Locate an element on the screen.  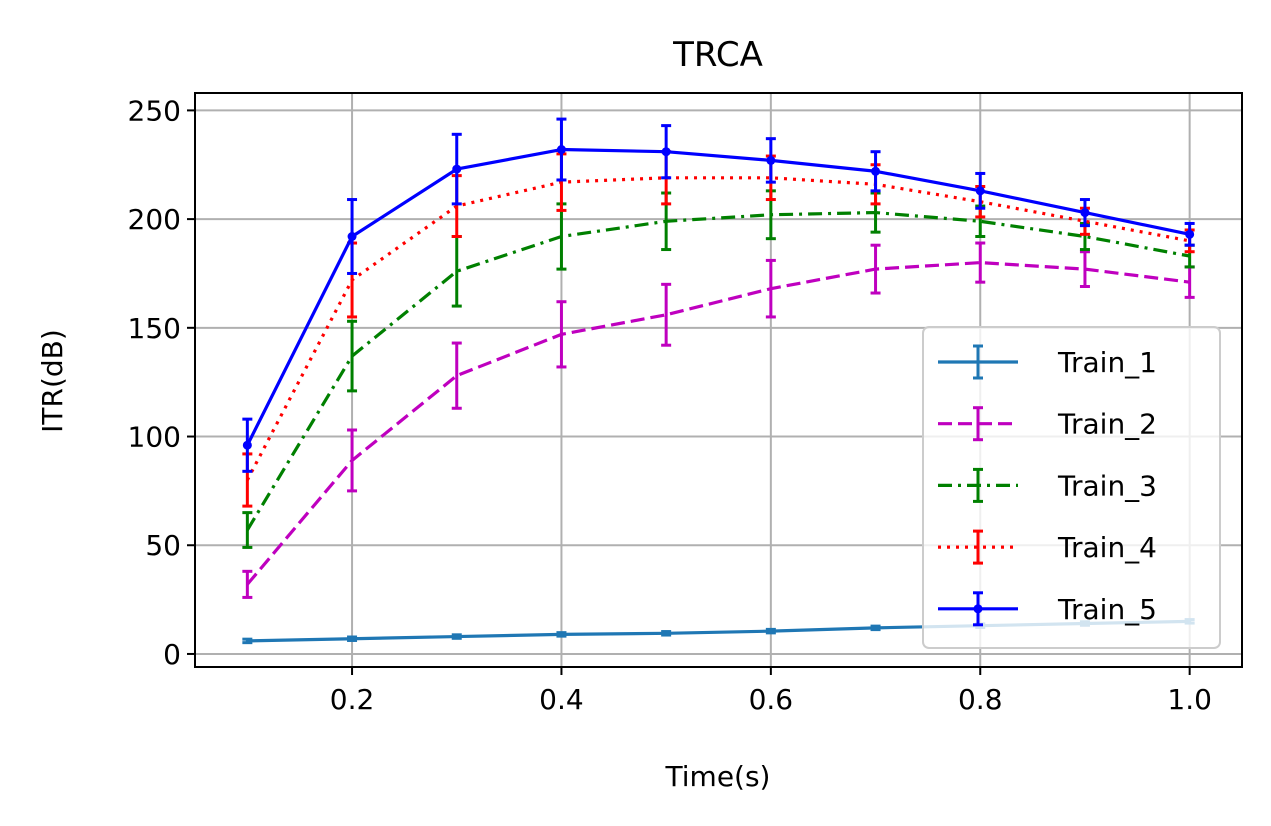
x-tick-label: 0.8 is located at coordinates (980, 699).